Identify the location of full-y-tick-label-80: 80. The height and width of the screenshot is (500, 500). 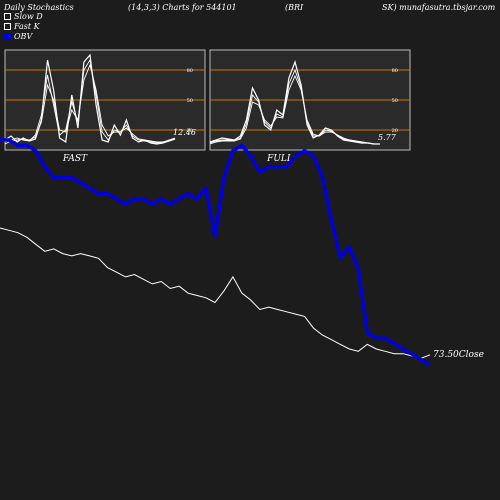
(395, 71).